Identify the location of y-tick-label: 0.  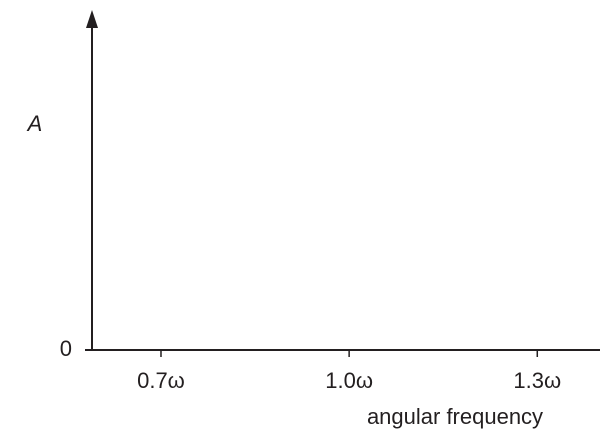
(66, 348).